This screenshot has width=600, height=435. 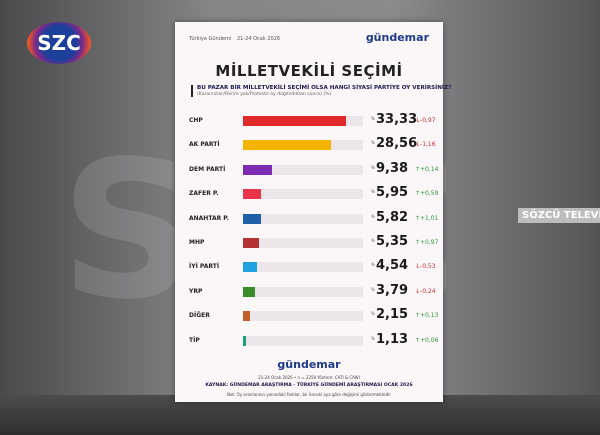 I want to click on bar-row: ZAFER P. % 5,95 ↑+0,59, so click(x=309, y=194).